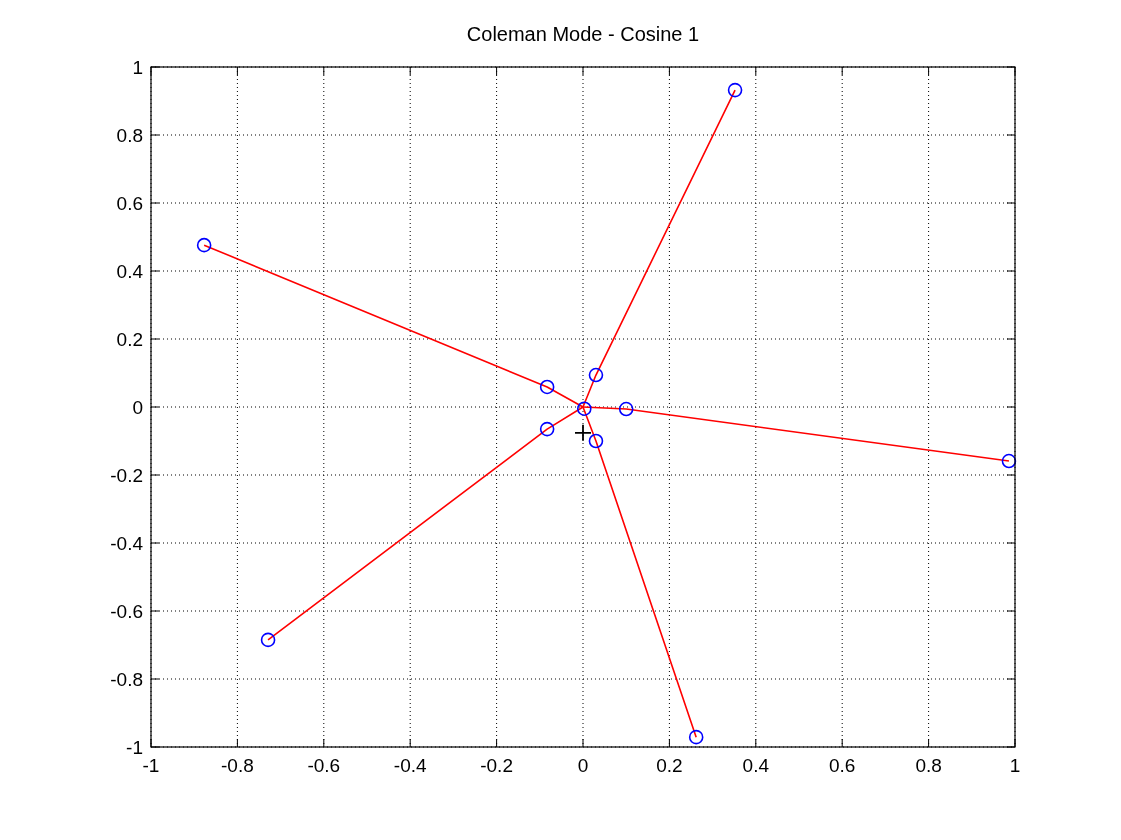  Describe the element at coordinates (126, 679) in the screenshot. I see `y-tick-label: -0.8` at that location.